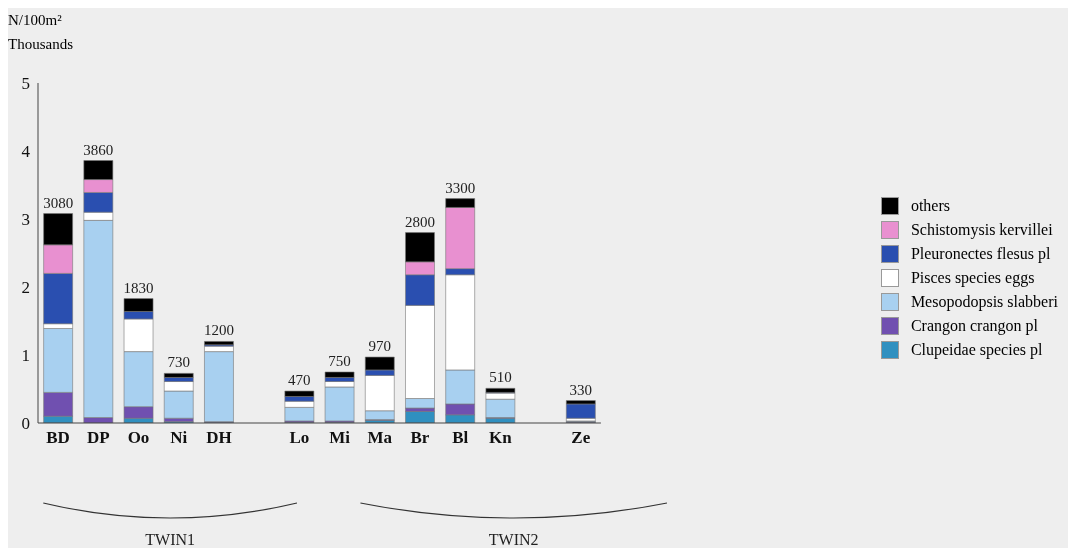 This screenshot has height=556, width=1077. Describe the element at coordinates (501, 438) in the screenshot. I see `x-tick-label: Kn` at that location.